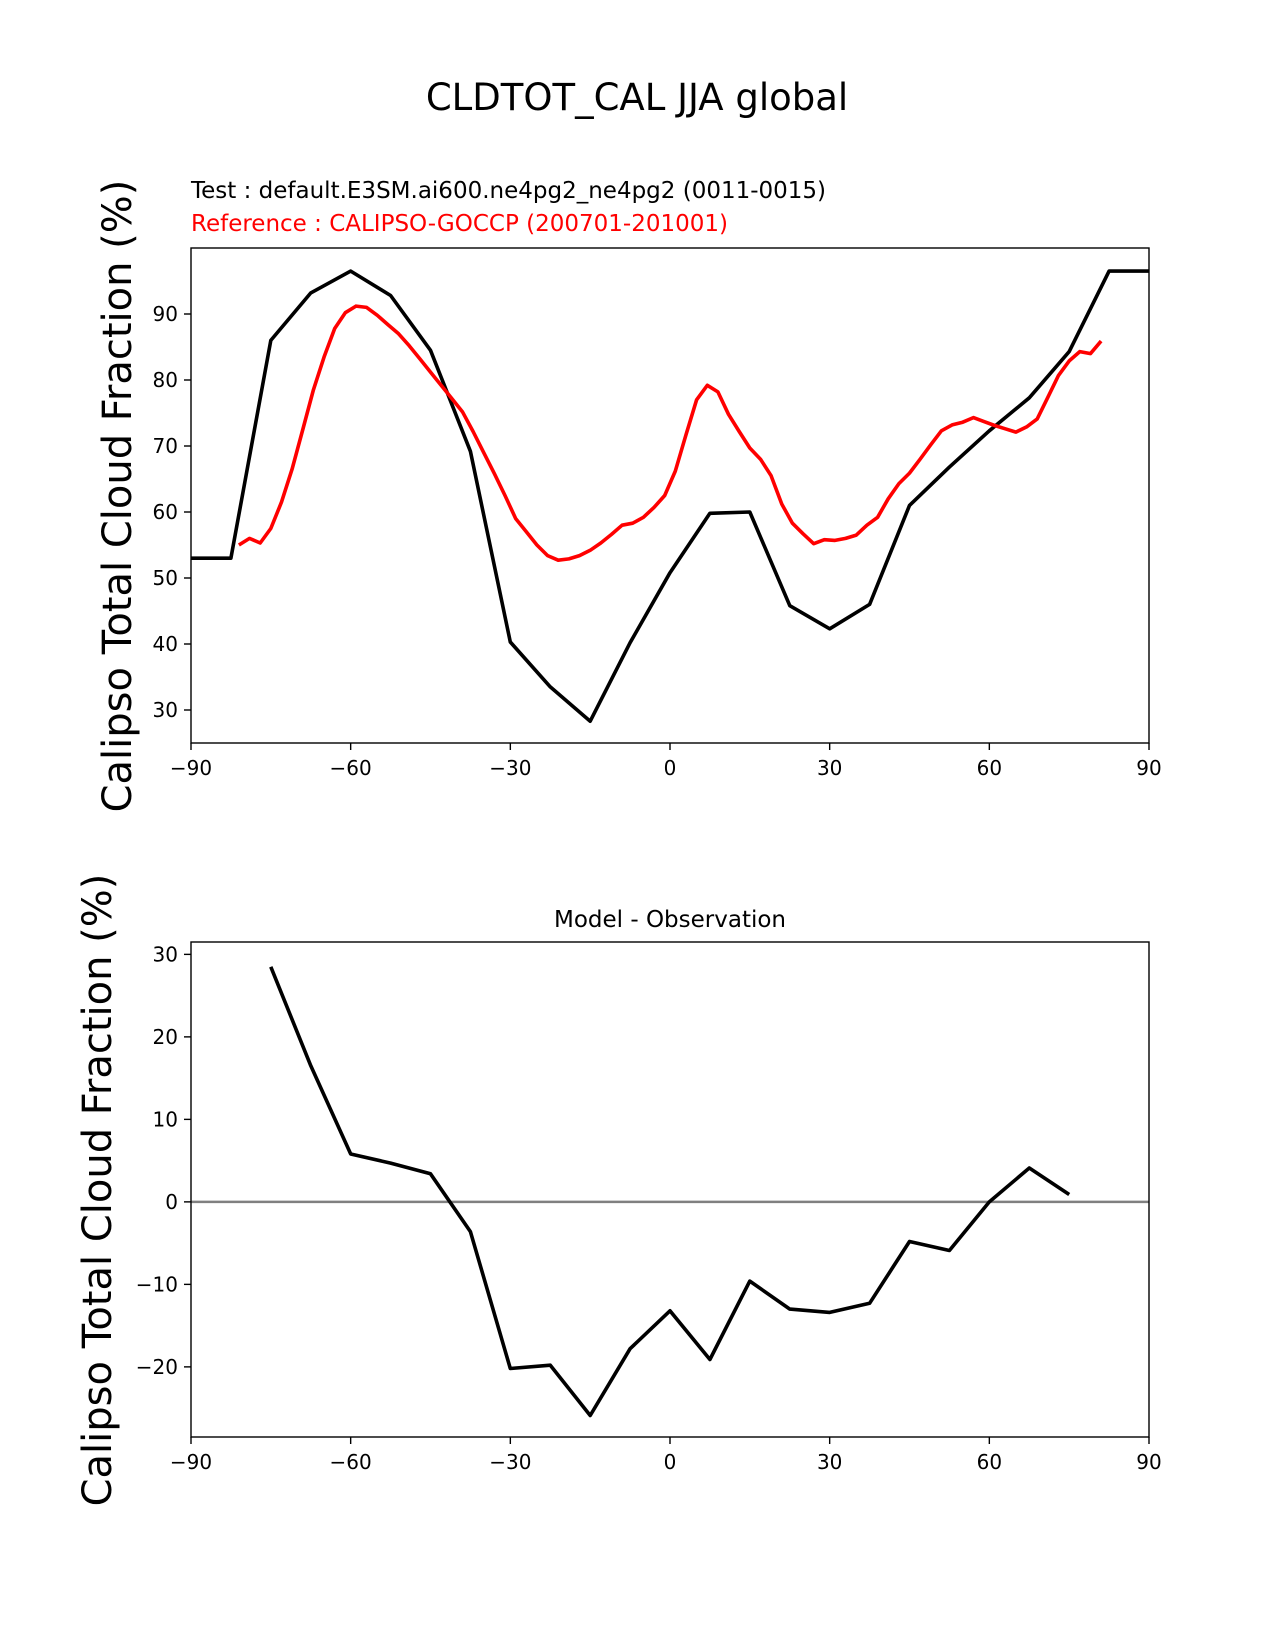 This screenshot has width=1275, height=1650. What do you see at coordinates (165, 446) in the screenshot?
I see `top-y-tick-label: 70` at bounding box center [165, 446].